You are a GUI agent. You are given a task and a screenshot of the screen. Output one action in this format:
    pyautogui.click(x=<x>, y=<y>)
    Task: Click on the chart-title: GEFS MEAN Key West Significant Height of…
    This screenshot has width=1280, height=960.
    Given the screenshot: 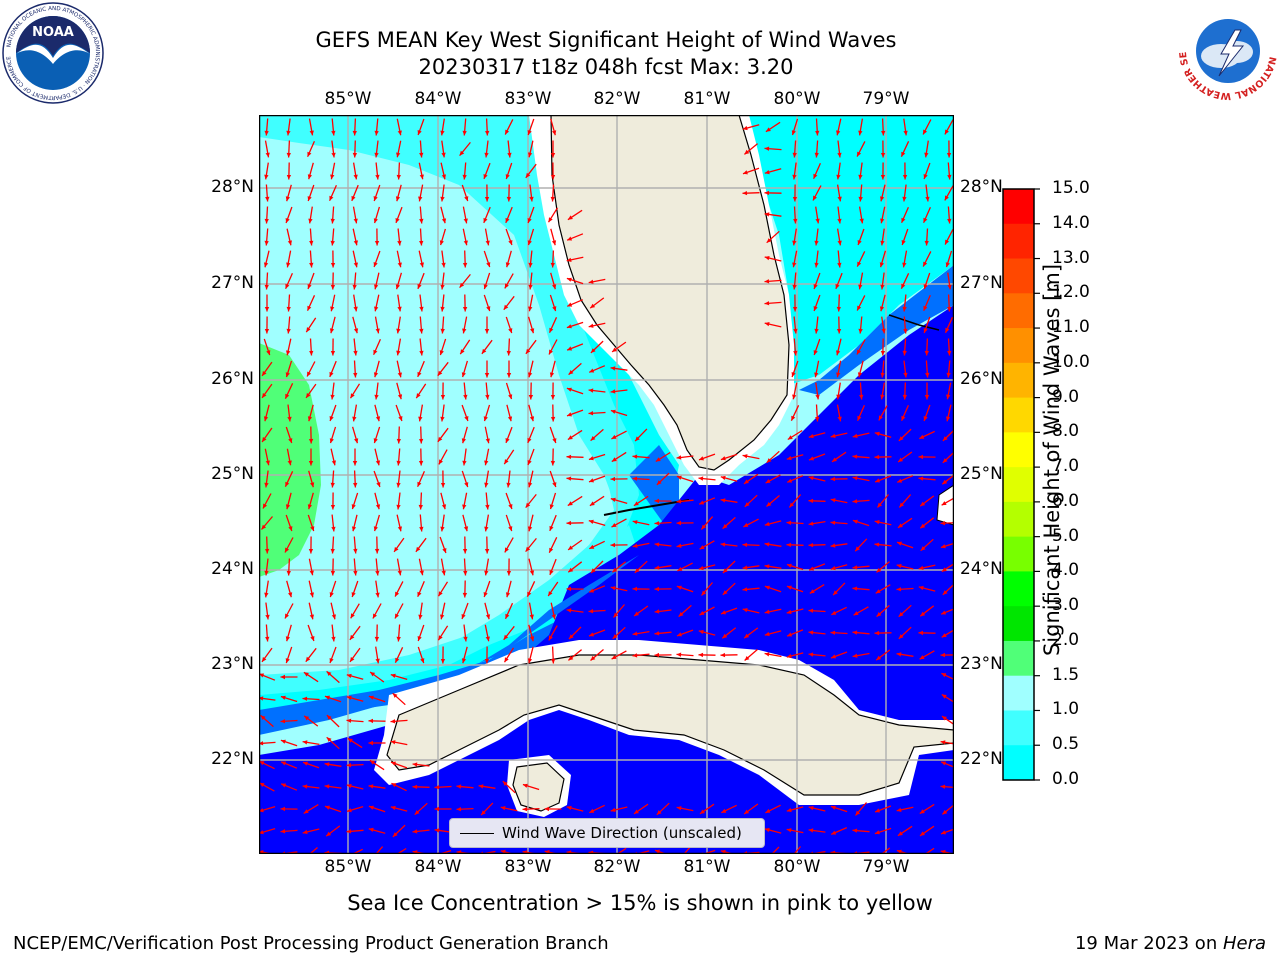 What is the action you would take?
    pyautogui.click(x=606, y=40)
    